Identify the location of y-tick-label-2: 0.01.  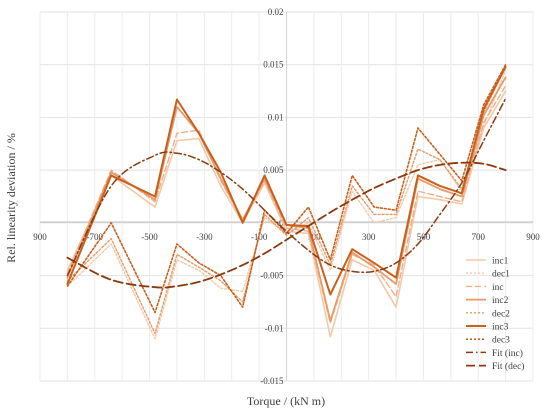
(276, 117).